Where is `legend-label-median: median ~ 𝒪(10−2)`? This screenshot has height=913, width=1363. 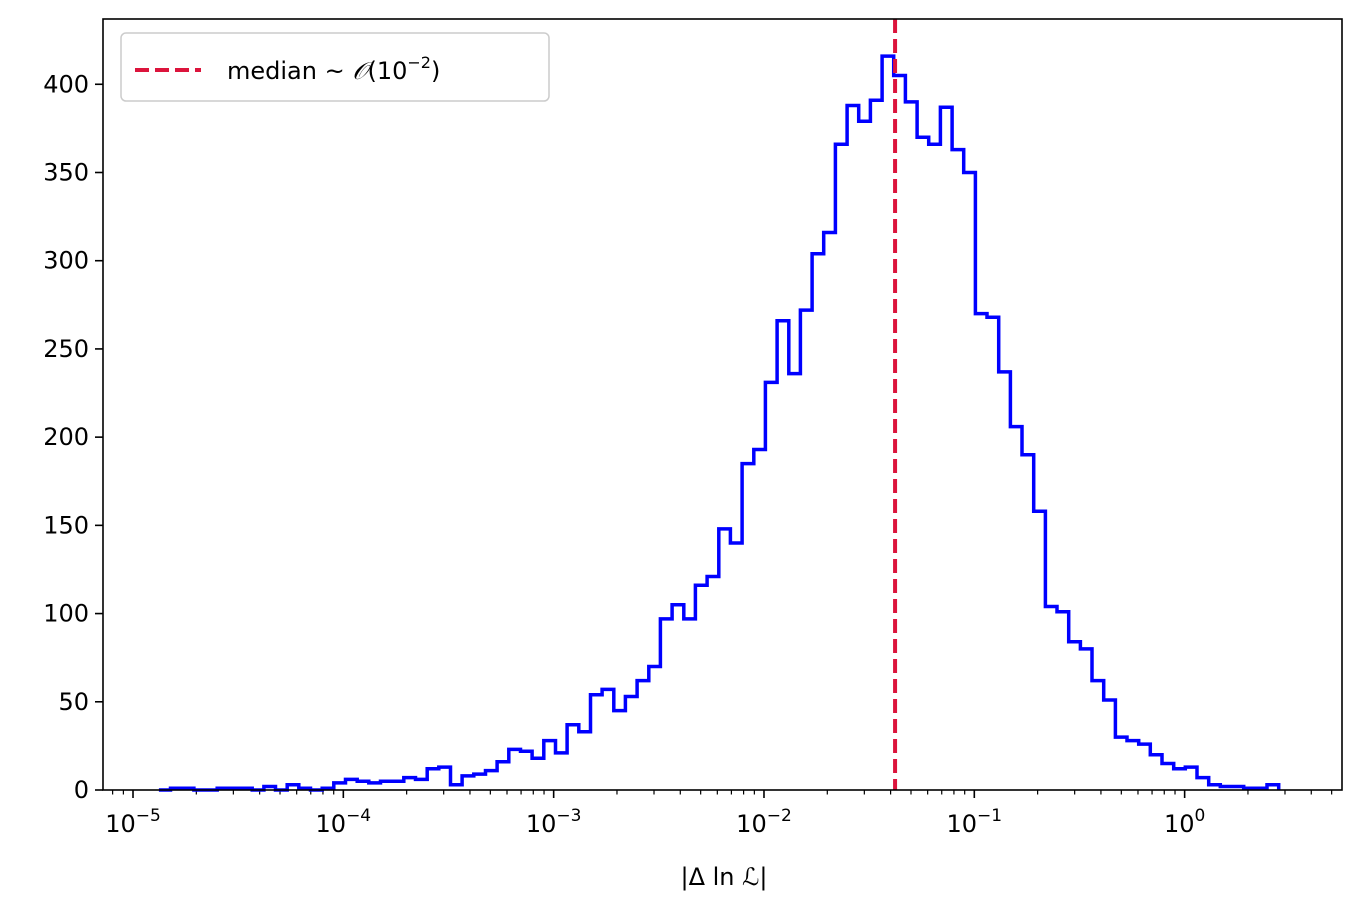
legend-label-median: median ~ 𝒪(10−2) is located at coordinates (333, 69).